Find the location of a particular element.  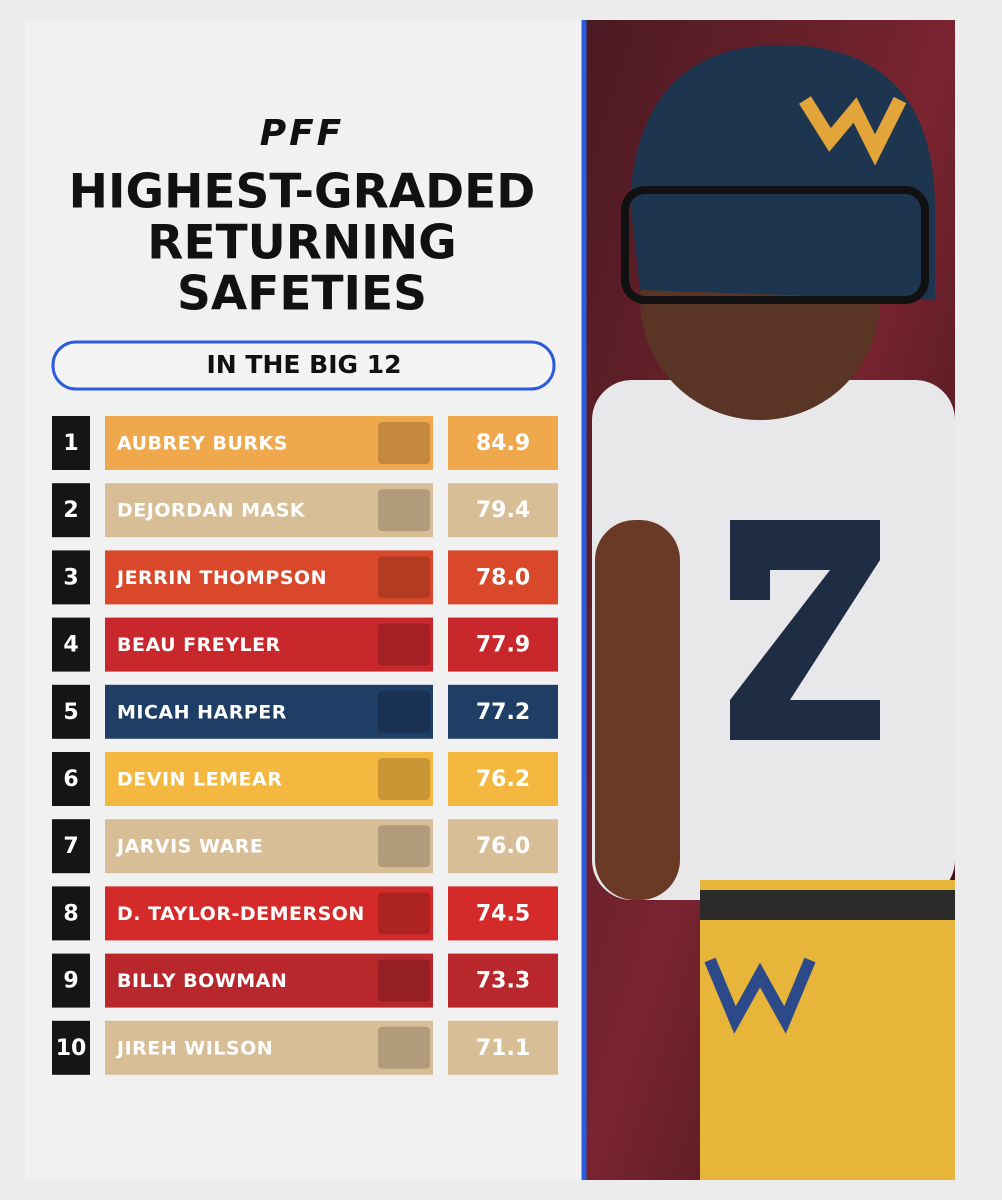

subtitle: IN THE BIG 12 is located at coordinates (303, 364).